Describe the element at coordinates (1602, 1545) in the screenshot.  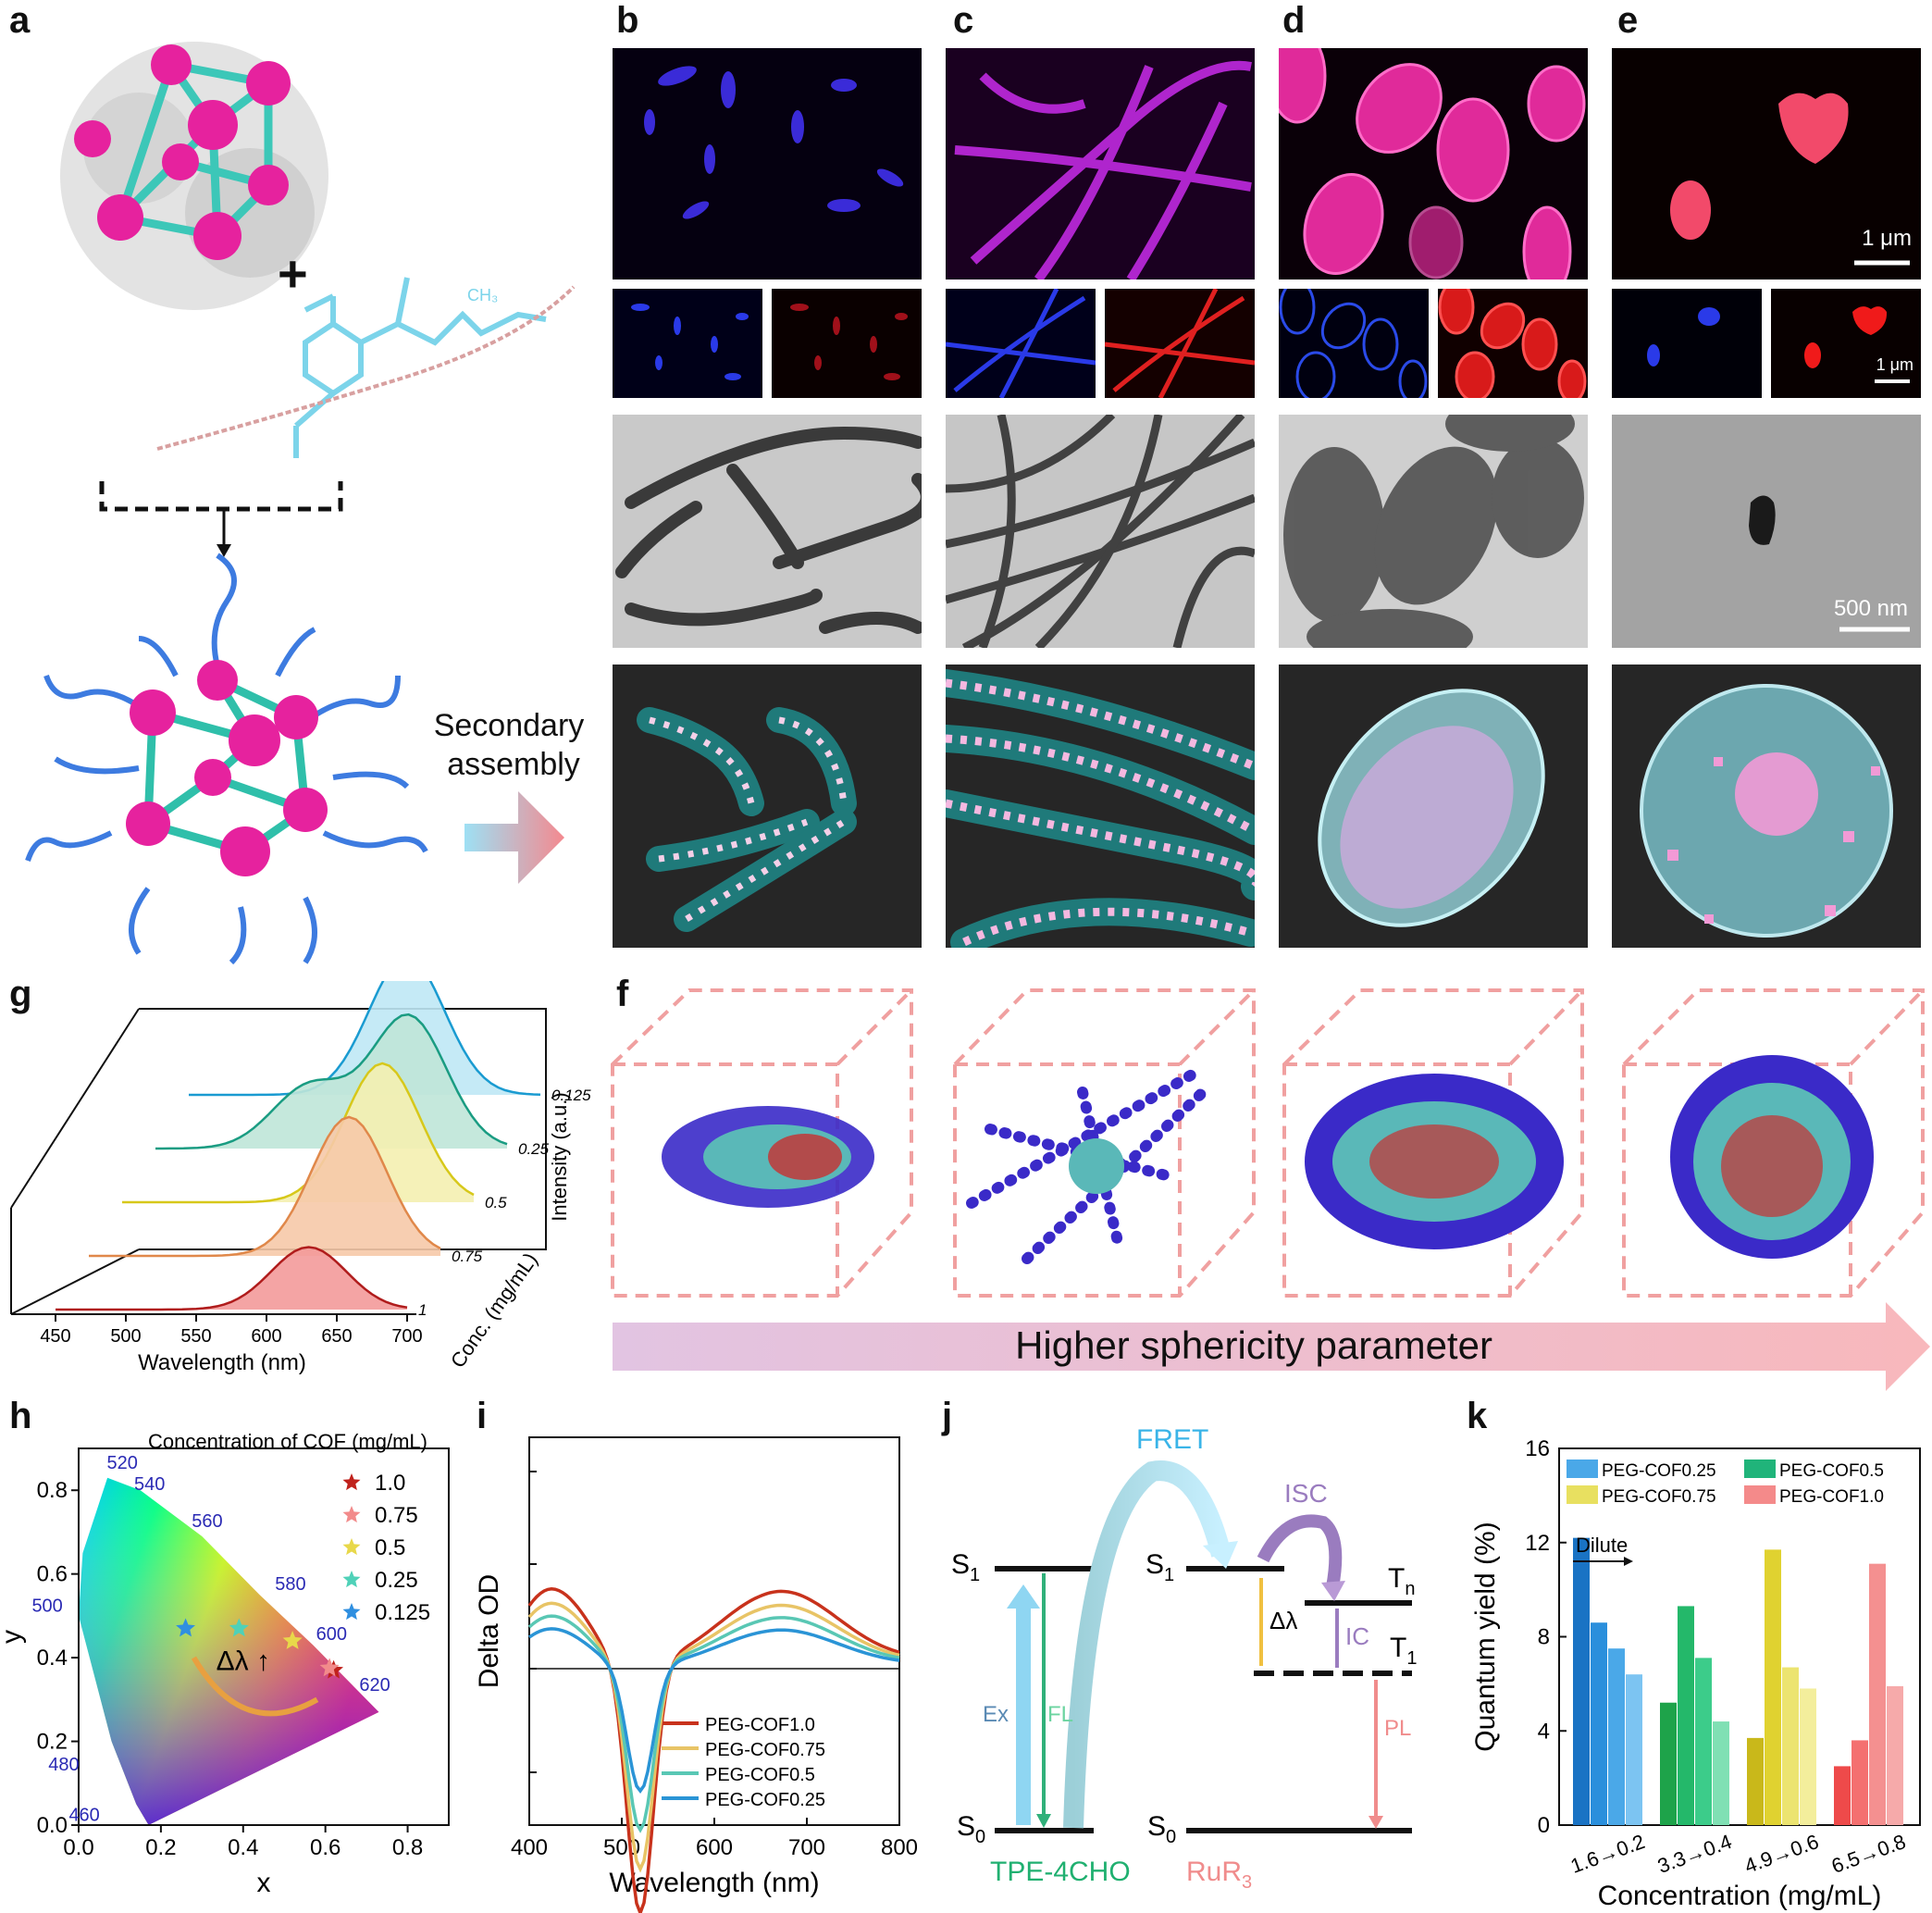
I see `k-dilute-label: Dilute` at that location.